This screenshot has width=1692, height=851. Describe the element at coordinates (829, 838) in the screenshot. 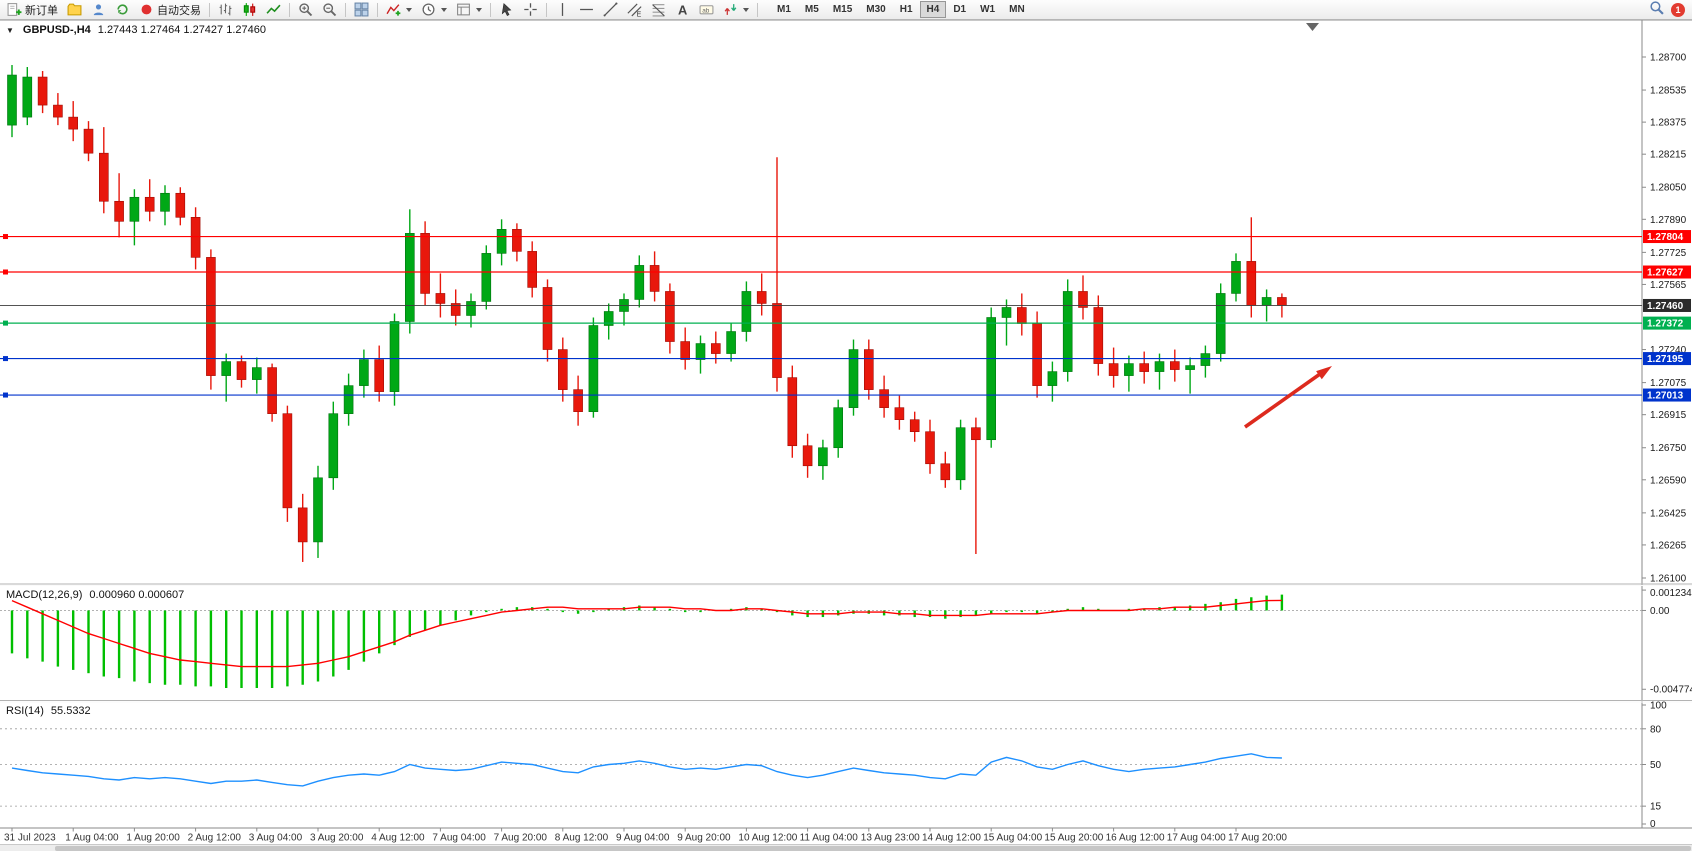

I see `svg-text: 11 Aug 04:00` at that location.